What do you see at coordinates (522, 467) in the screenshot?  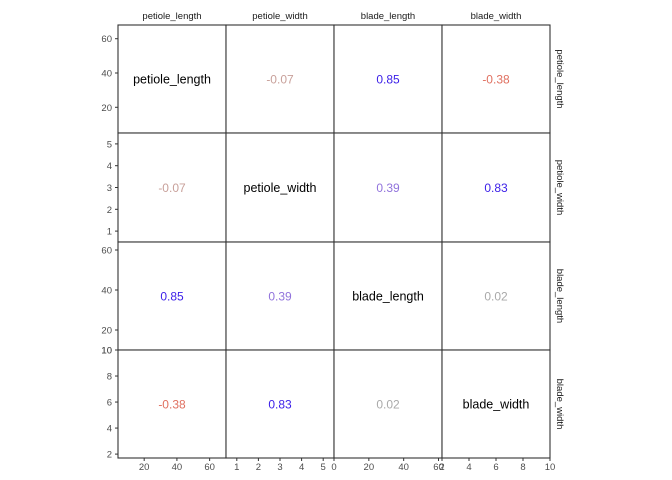 I see `x-tick-label: 8` at bounding box center [522, 467].